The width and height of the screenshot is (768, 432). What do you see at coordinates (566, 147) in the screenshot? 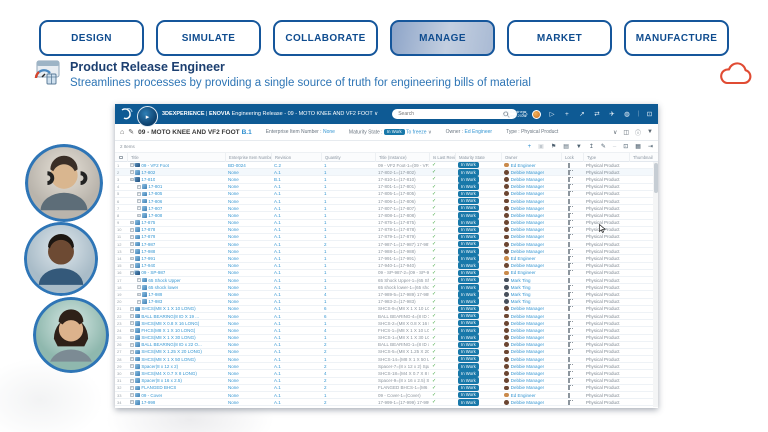
I see `print-icon: ▤` at bounding box center [566, 147].